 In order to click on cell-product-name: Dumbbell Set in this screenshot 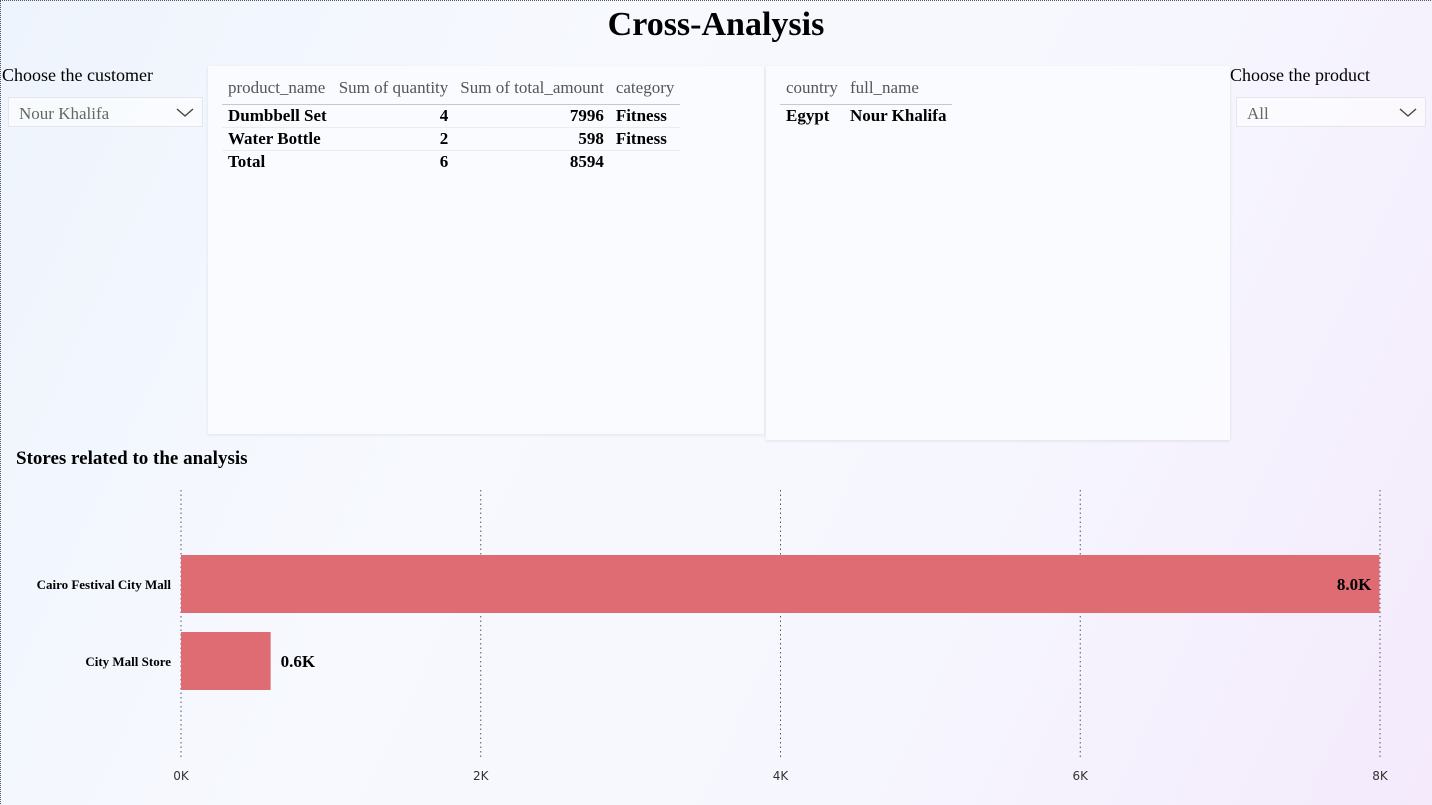, I will do `click(277, 116)`.